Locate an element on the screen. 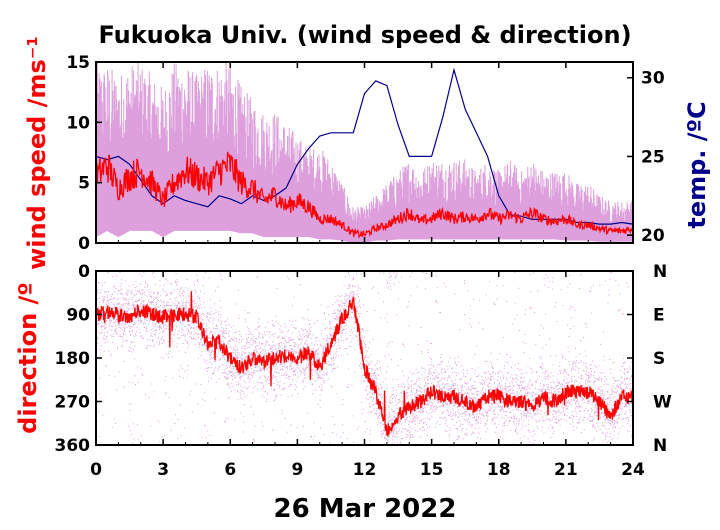 The height and width of the screenshot is (530, 720). x-axis-label: 26 Mar 2022 is located at coordinates (365, 509).